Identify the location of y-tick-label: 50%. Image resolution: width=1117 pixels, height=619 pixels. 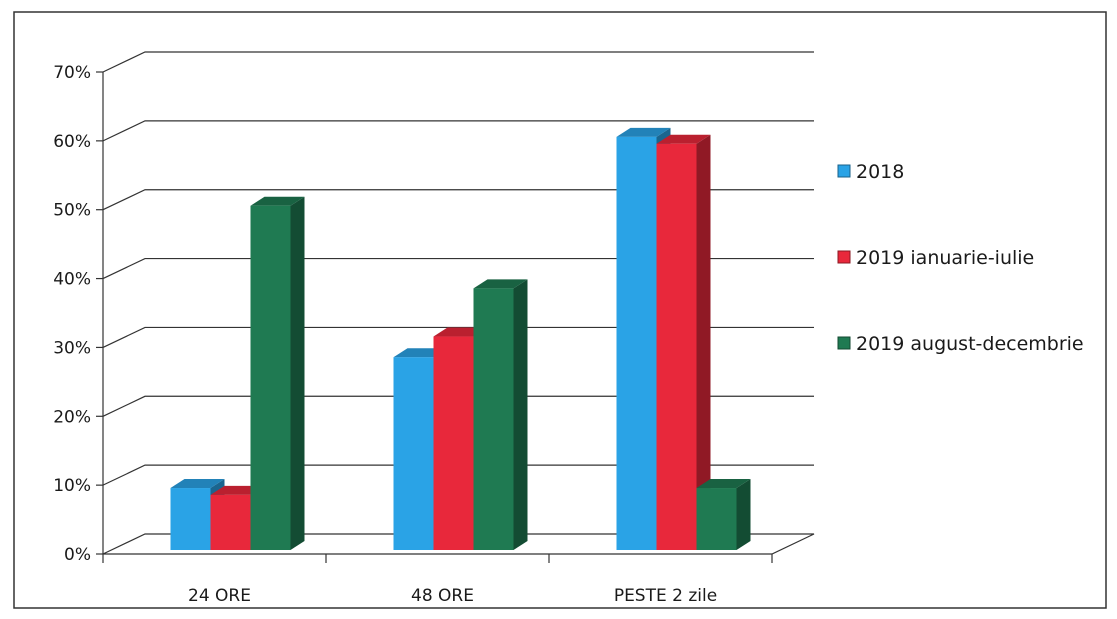
(72, 211).